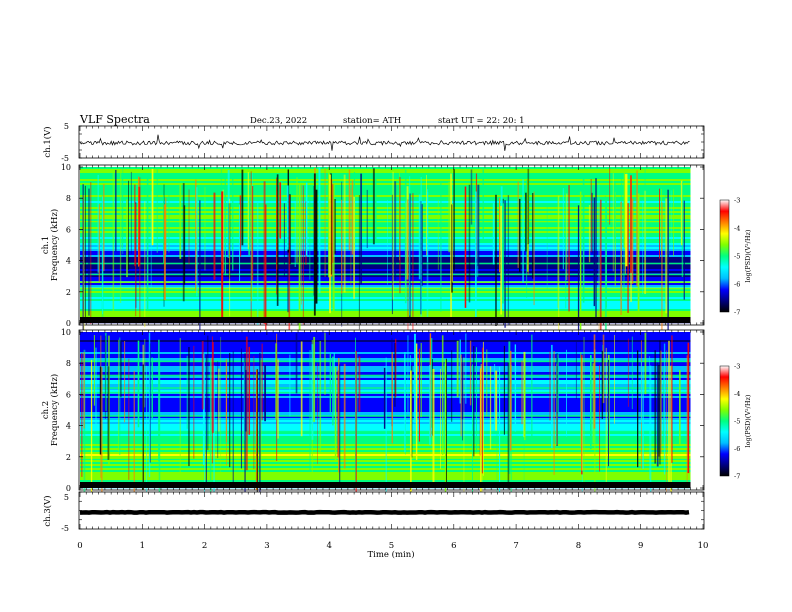 The image size is (792, 612). What do you see at coordinates (737, 477) in the screenshot?
I see `colorbar-tick-label: -7` at bounding box center [737, 477].